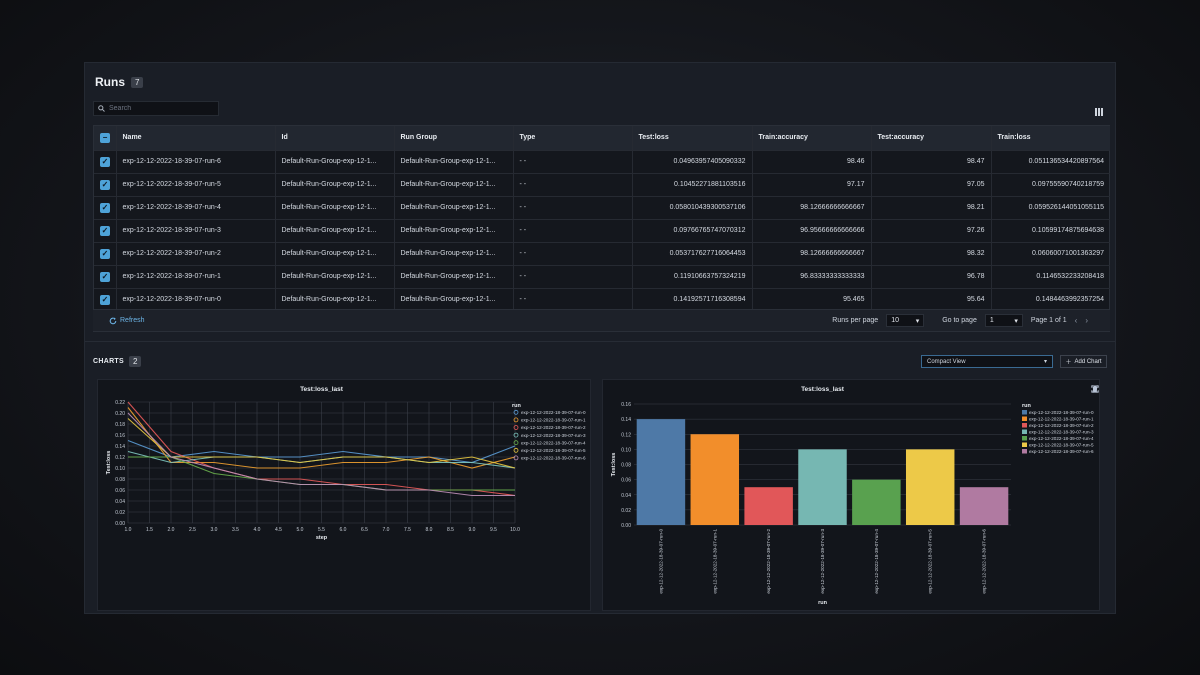 This screenshot has width=1200, height=675. Describe the element at coordinates (692, 231) in the screenshot. I see `cell-test-loss: 0.09766765747070312` at that location.